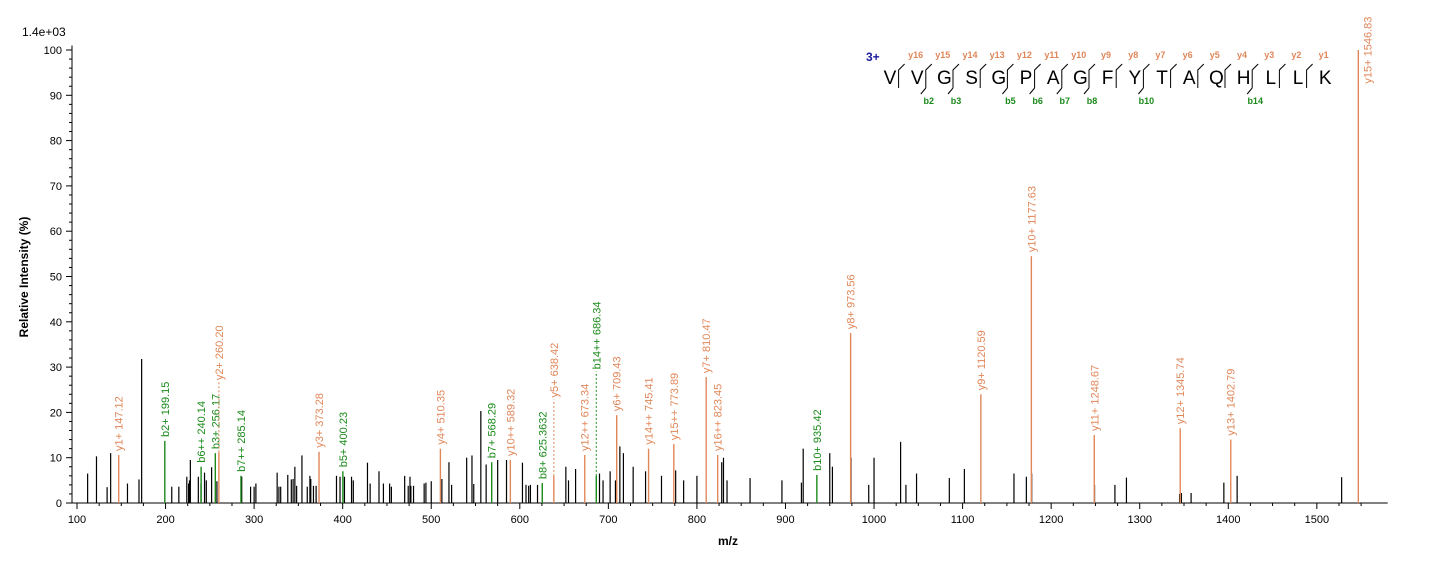  Describe the element at coordinates (202, 432) in the screenshot. I see `peak-label: b6++ 240.14` at that location.